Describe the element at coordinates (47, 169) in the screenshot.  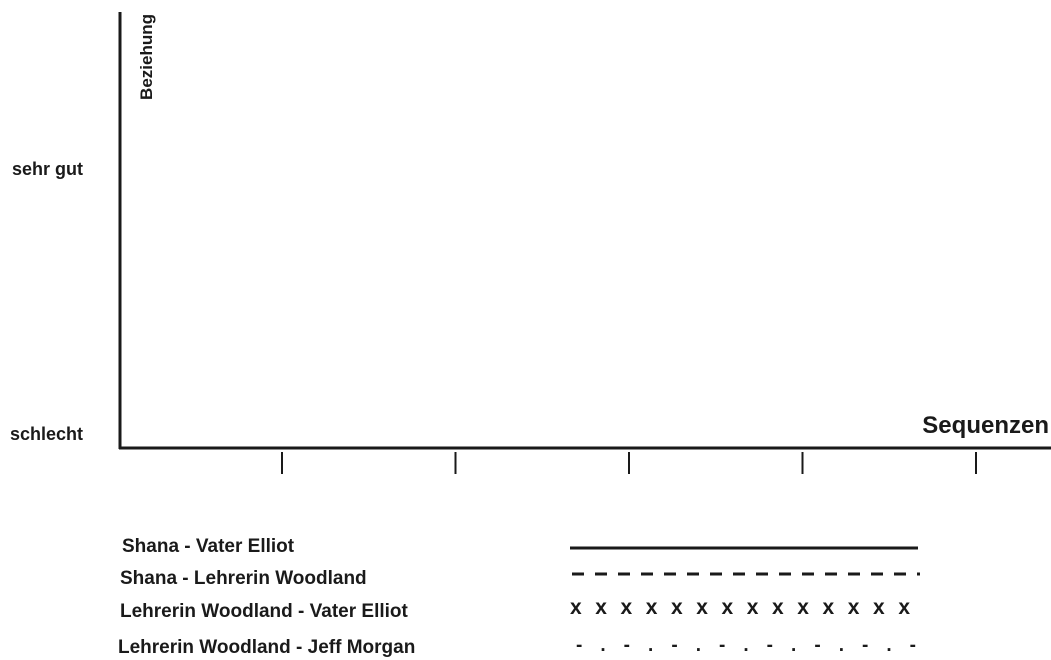
I see `y-tick-label-top: sehr gut` at that location.